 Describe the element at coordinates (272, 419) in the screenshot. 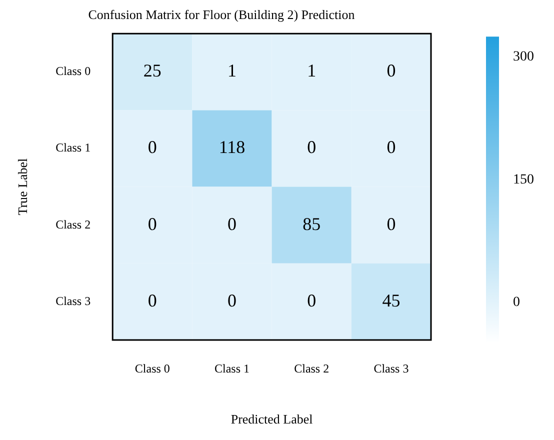

I see `x-axis-title: Predicted Label` at that location.